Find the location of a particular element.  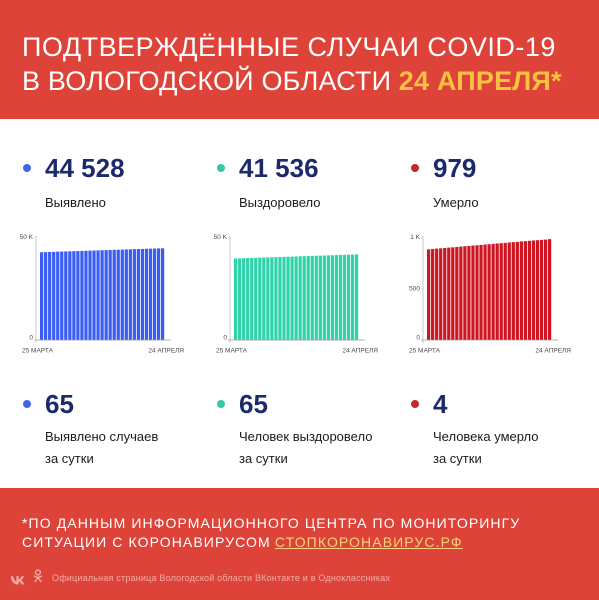

detected-daily-label: Выявлено случаев за сутки is located at coordinates (101, 448).